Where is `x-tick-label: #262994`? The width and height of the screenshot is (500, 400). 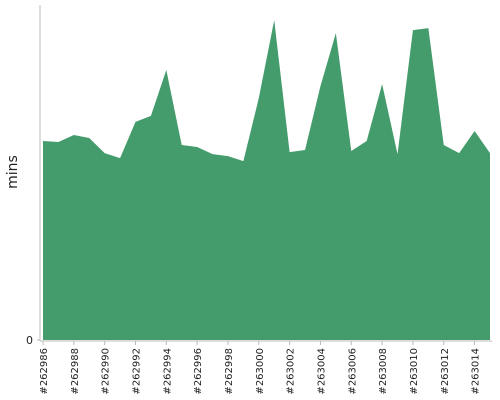 x-tick-label: #262994 is located at coordinates (167, 371).